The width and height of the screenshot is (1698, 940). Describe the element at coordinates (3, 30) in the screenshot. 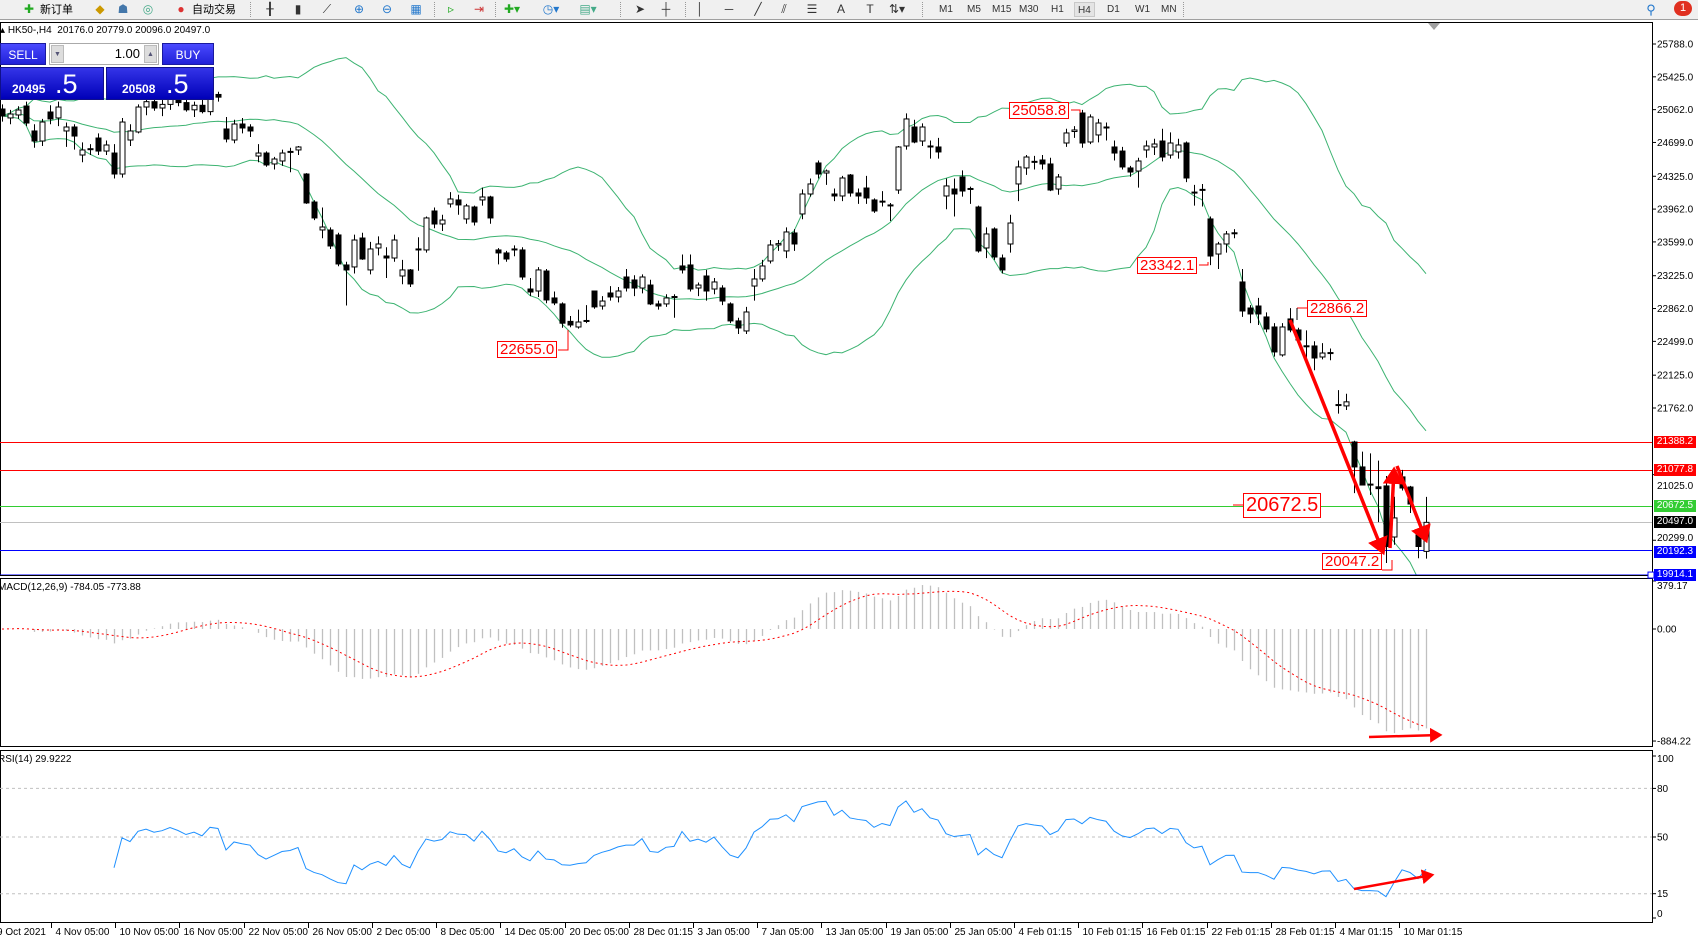

I see `collapse-icon: ▴` at that location.